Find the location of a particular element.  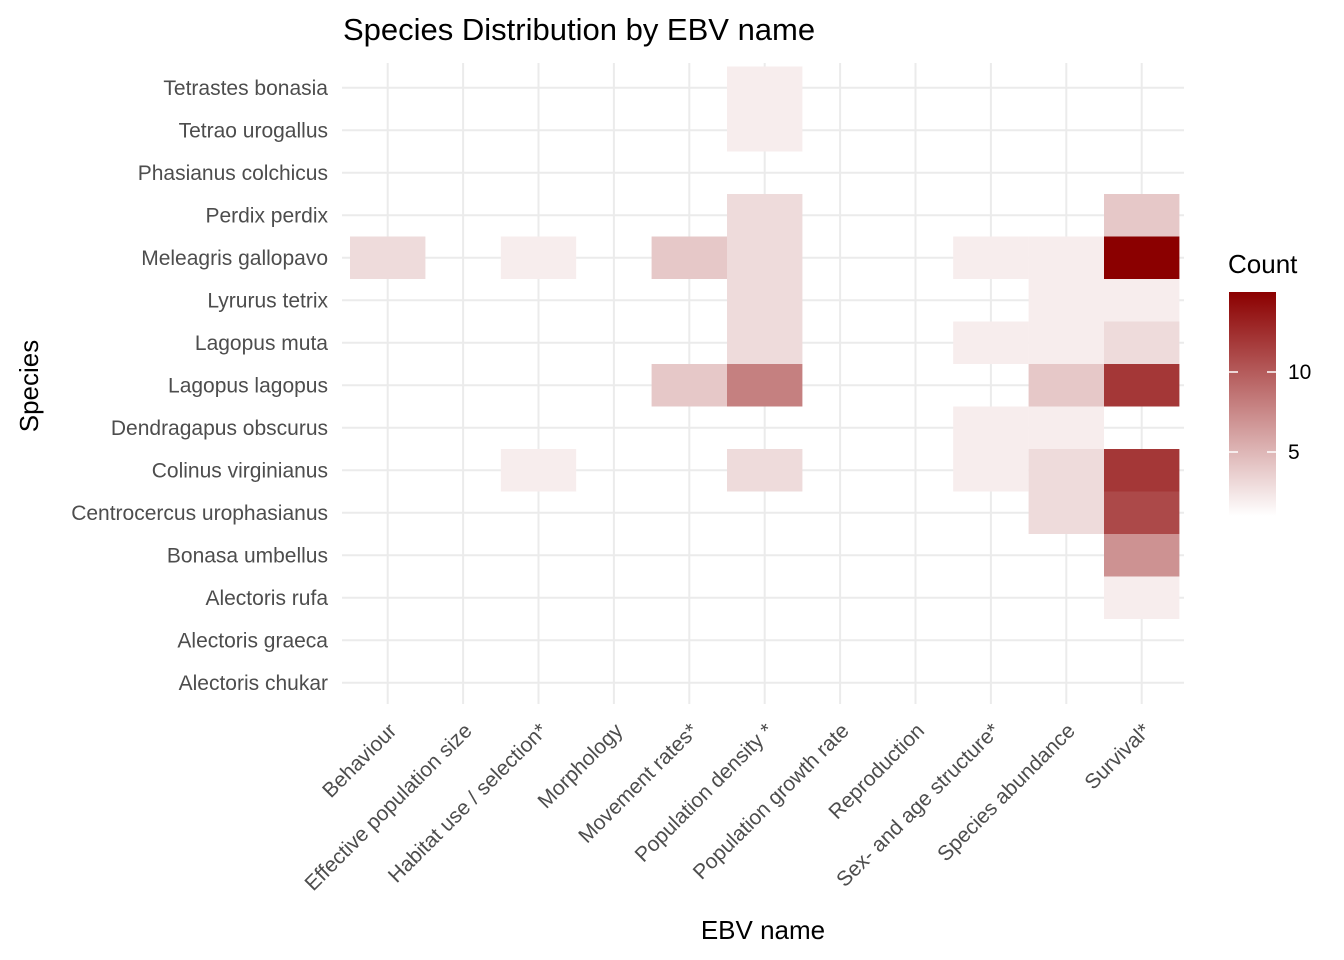

y-tick-label: Dendragapus obscurus is located at coordinates (219, 428).